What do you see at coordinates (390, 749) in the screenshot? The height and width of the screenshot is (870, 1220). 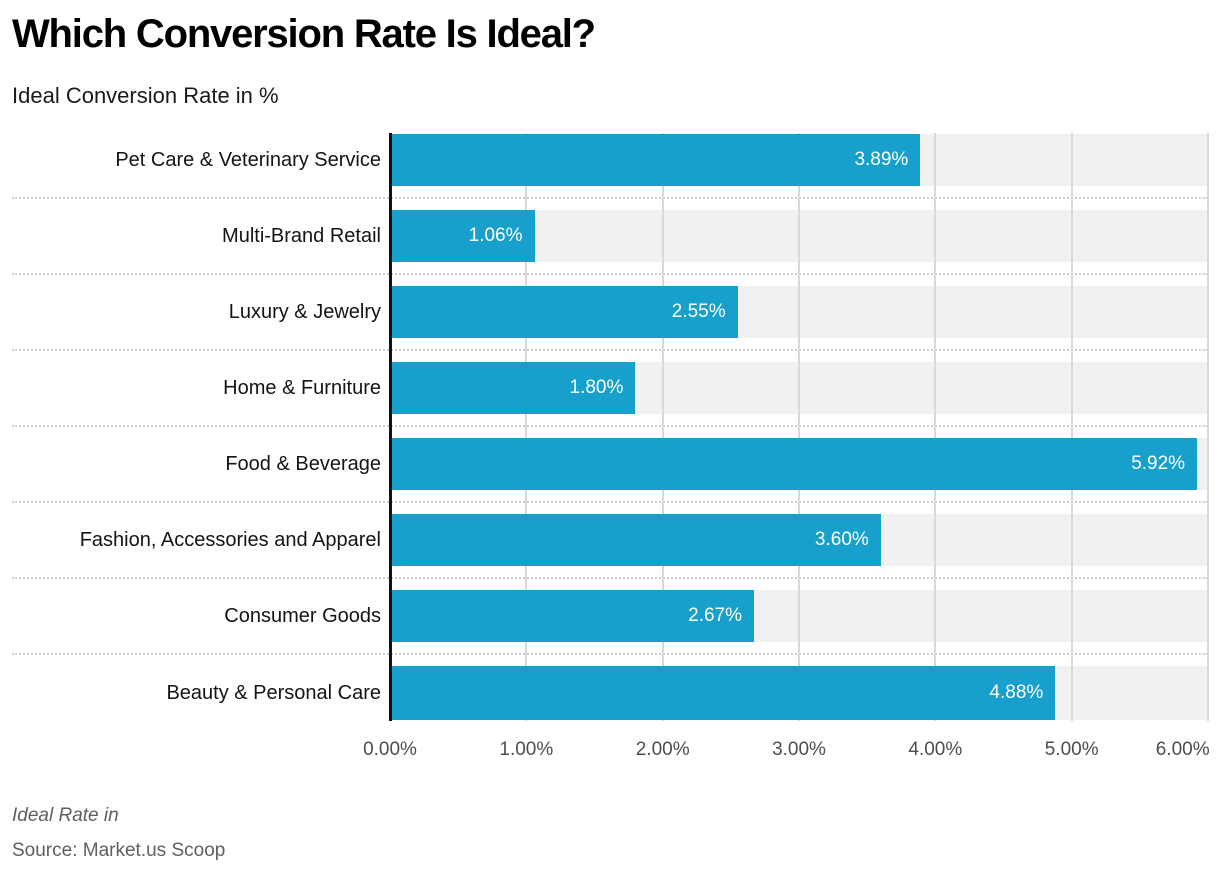 I see `x-tick-label: 0.00%` at bounding box center [390, 749].